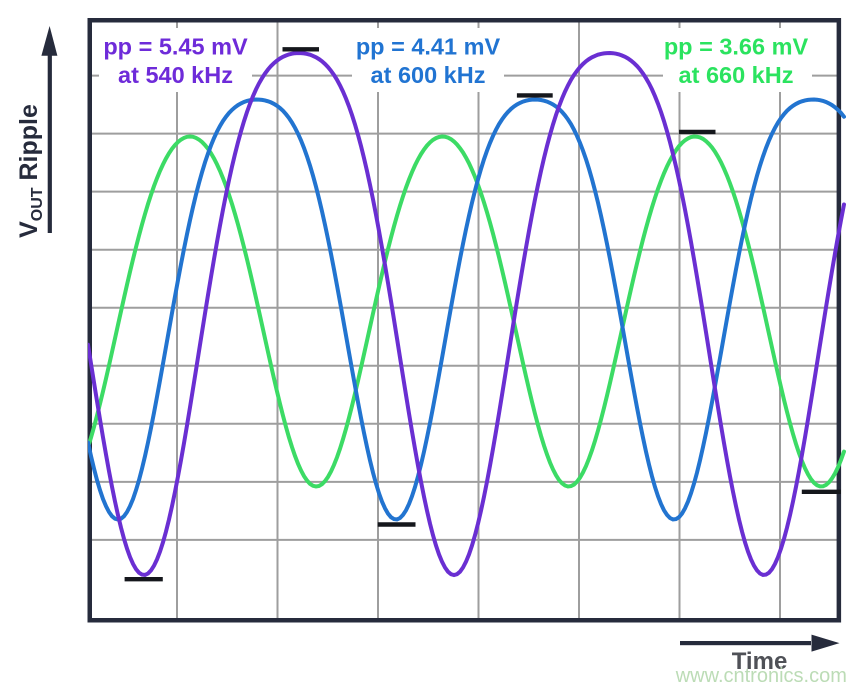 This screenshot has height=690, width=860. I want to click on svg-text: pp = 3.66 mV, so click(736, 47).